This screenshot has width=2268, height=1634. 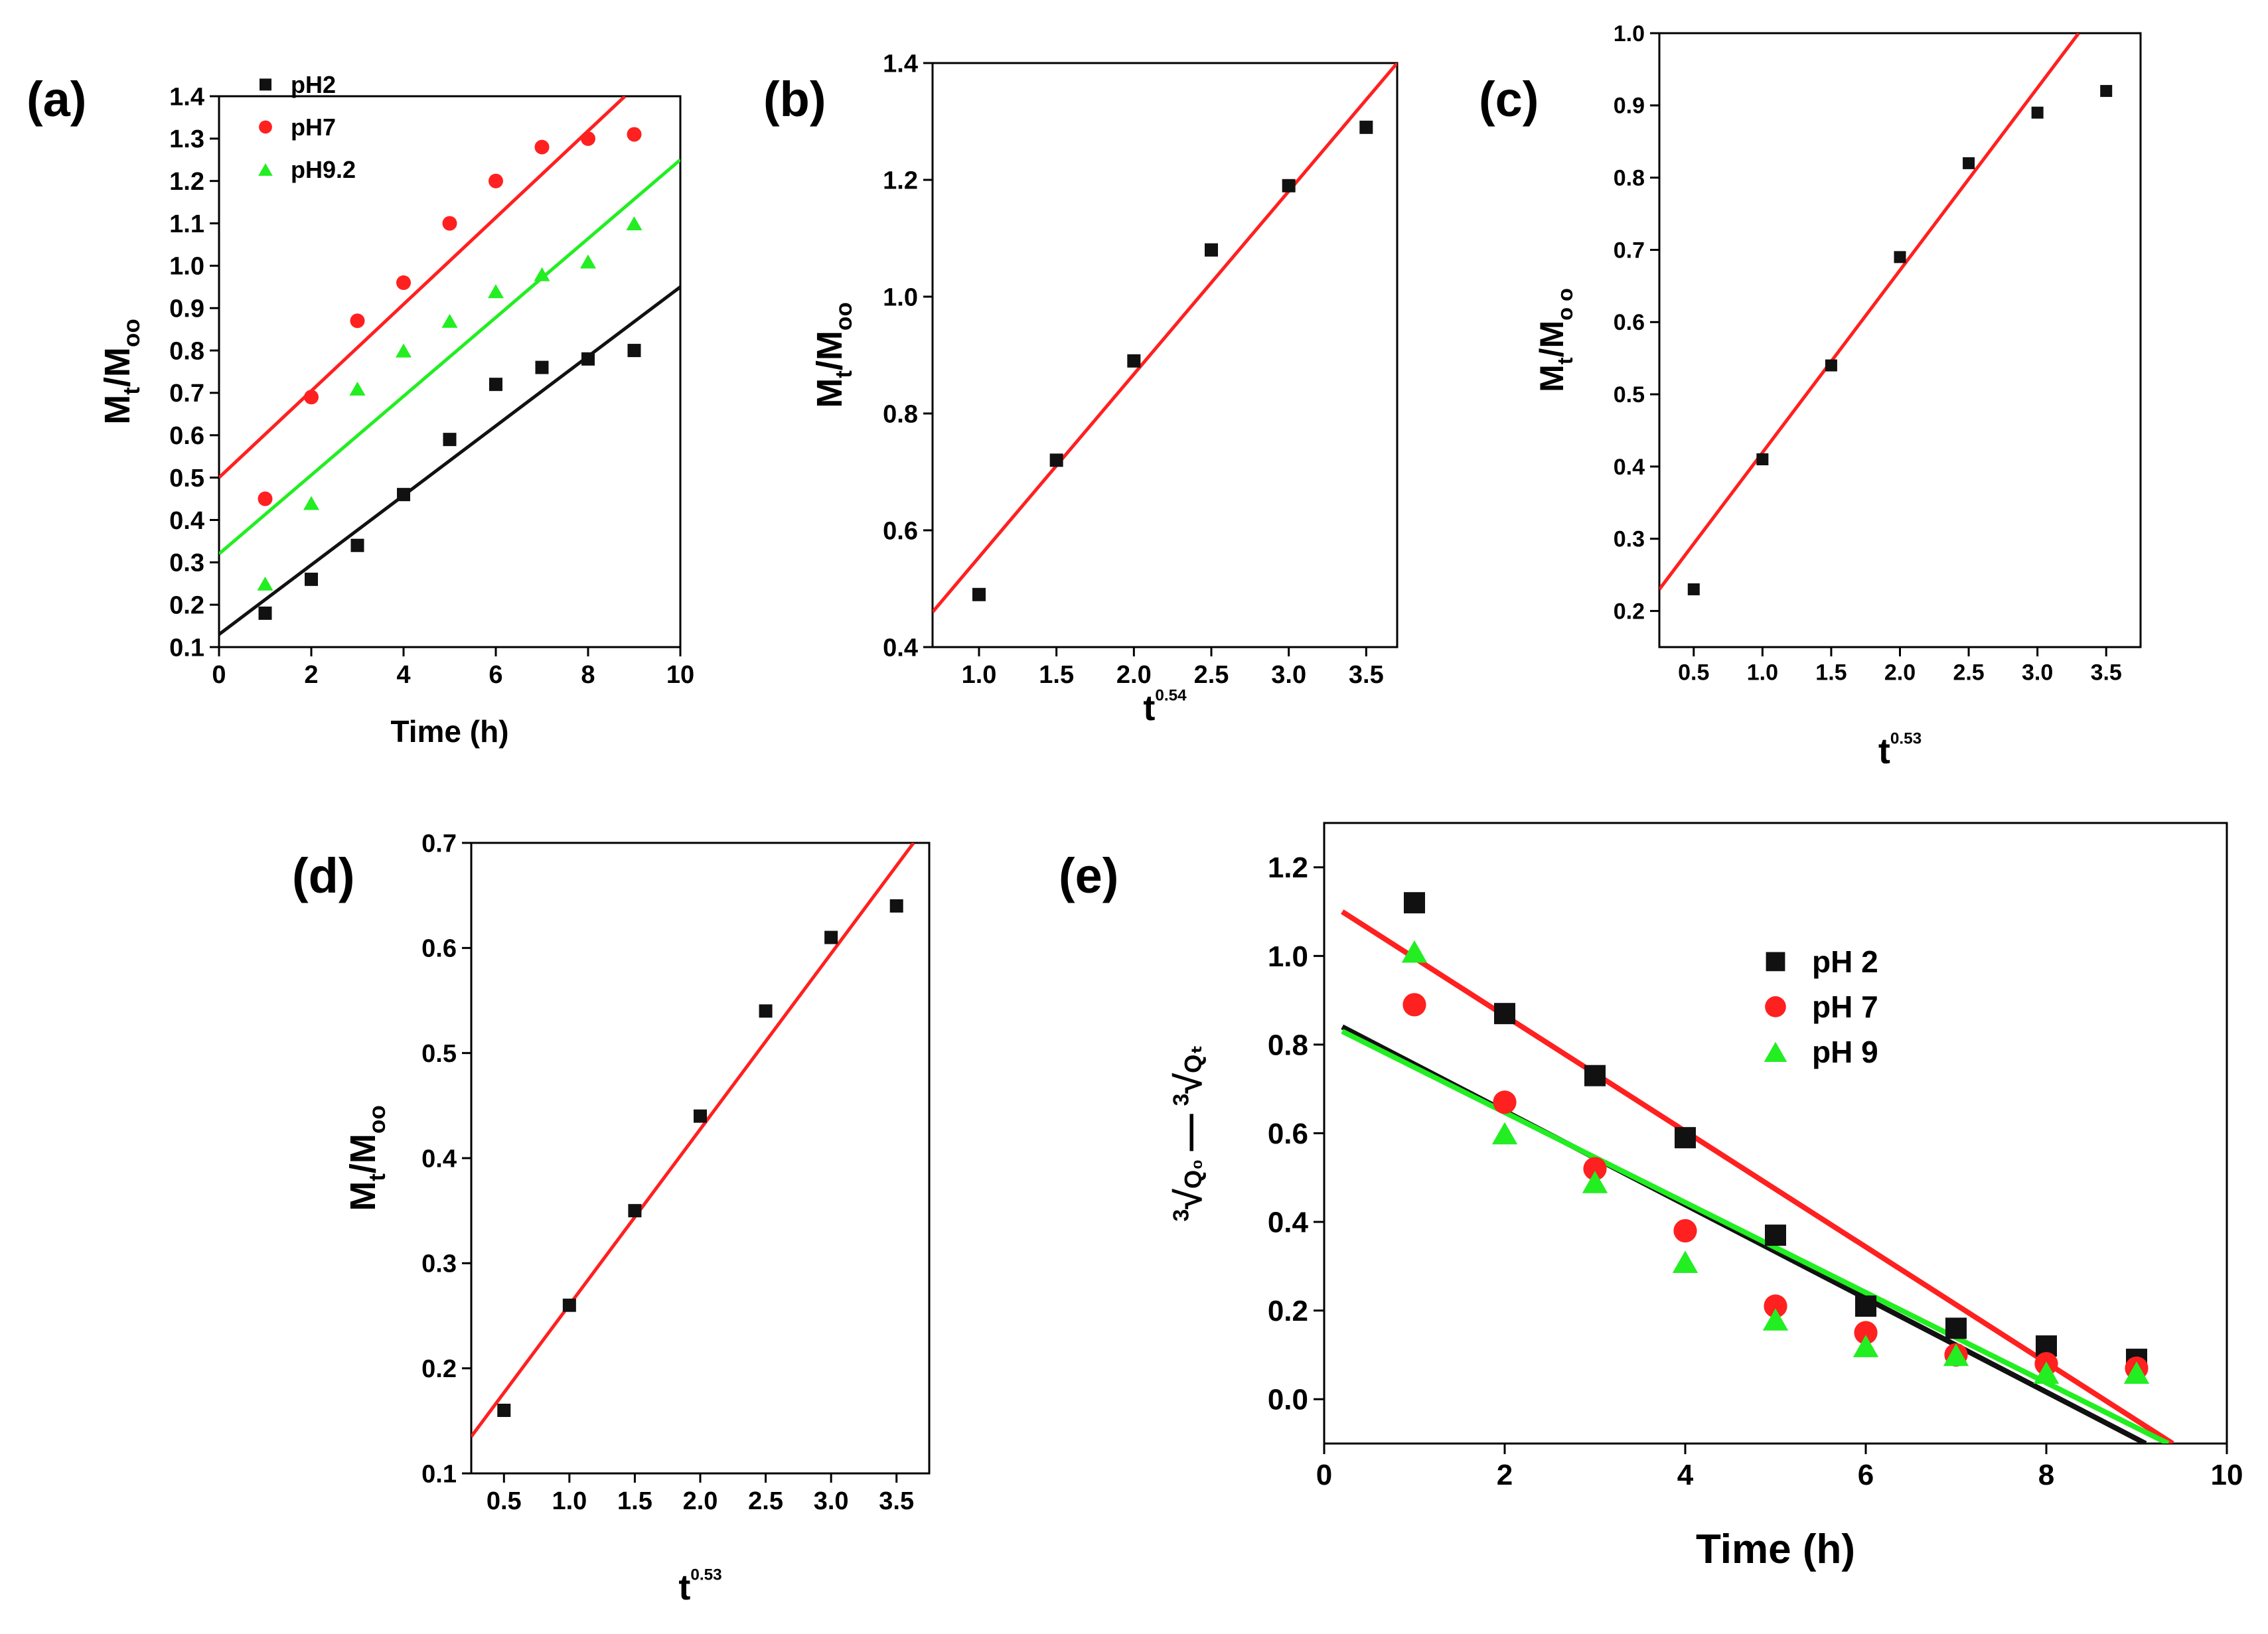 What do you see at coordinates (1188, 1132) in the screenshot?
I see `minus-sign: —` at bounding box center [1188, 1132].